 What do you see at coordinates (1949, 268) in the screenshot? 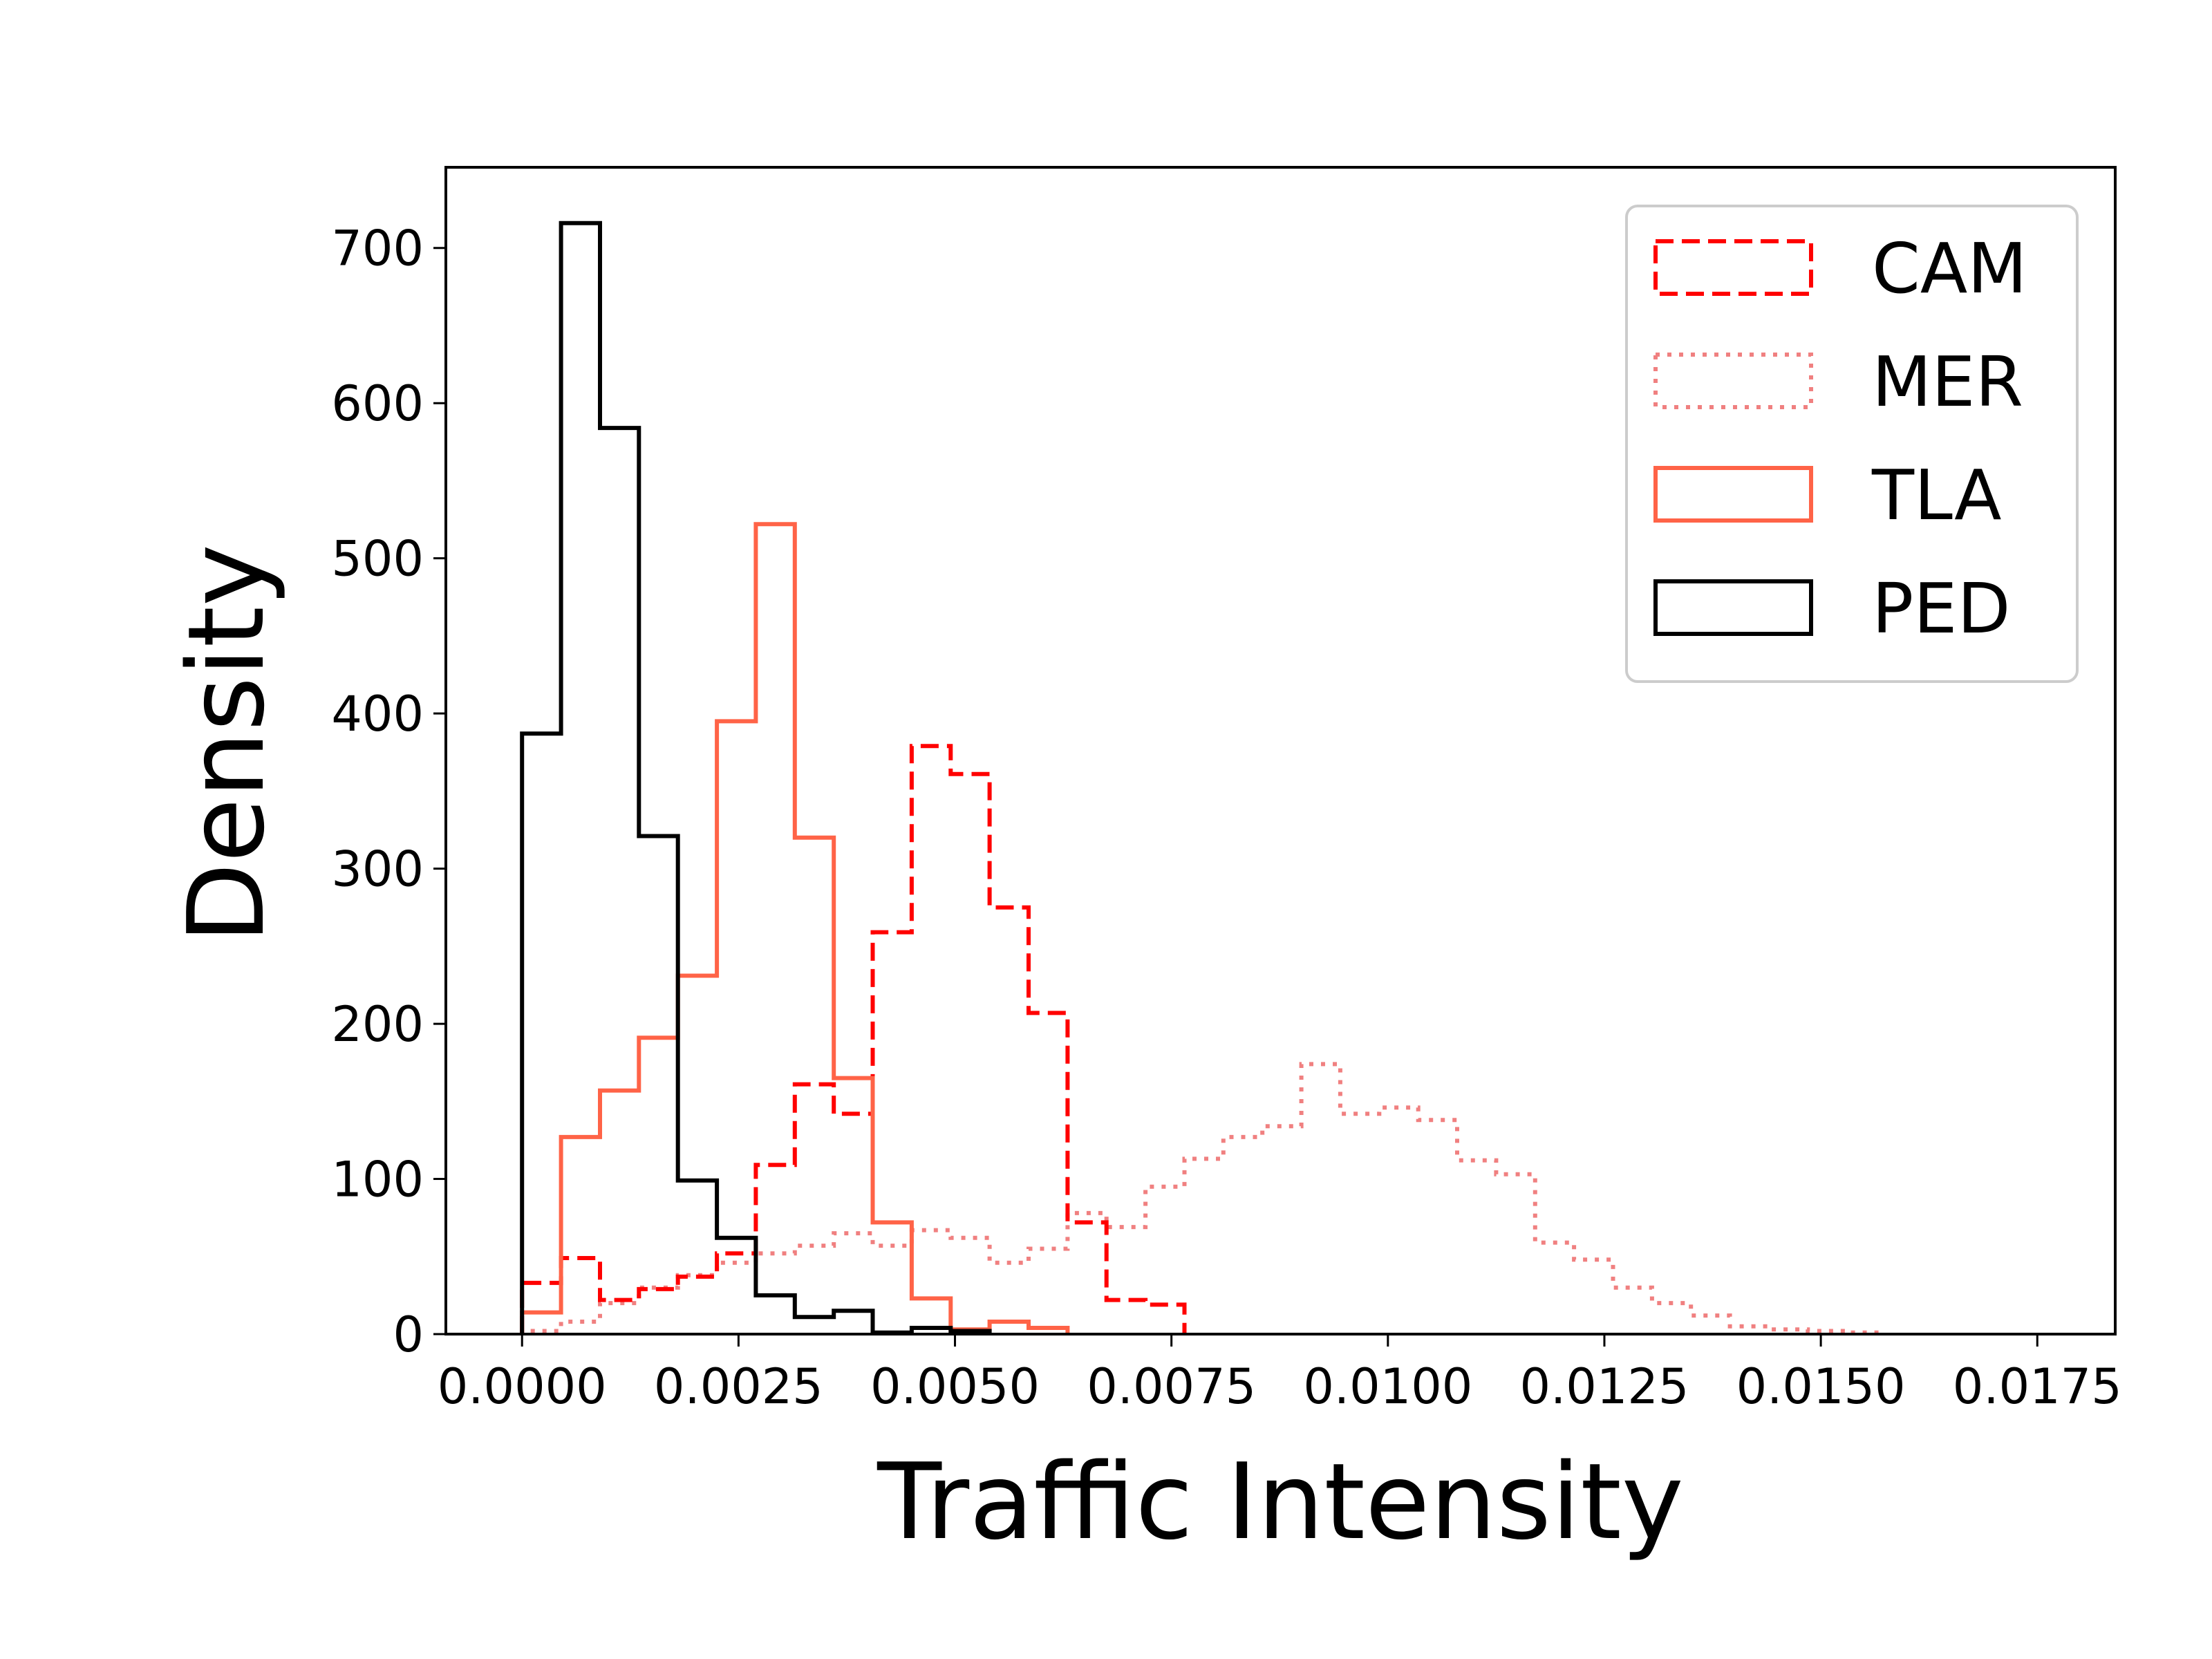
I see `legend-label-cam: CAM` at bounding box center [1949, 268].